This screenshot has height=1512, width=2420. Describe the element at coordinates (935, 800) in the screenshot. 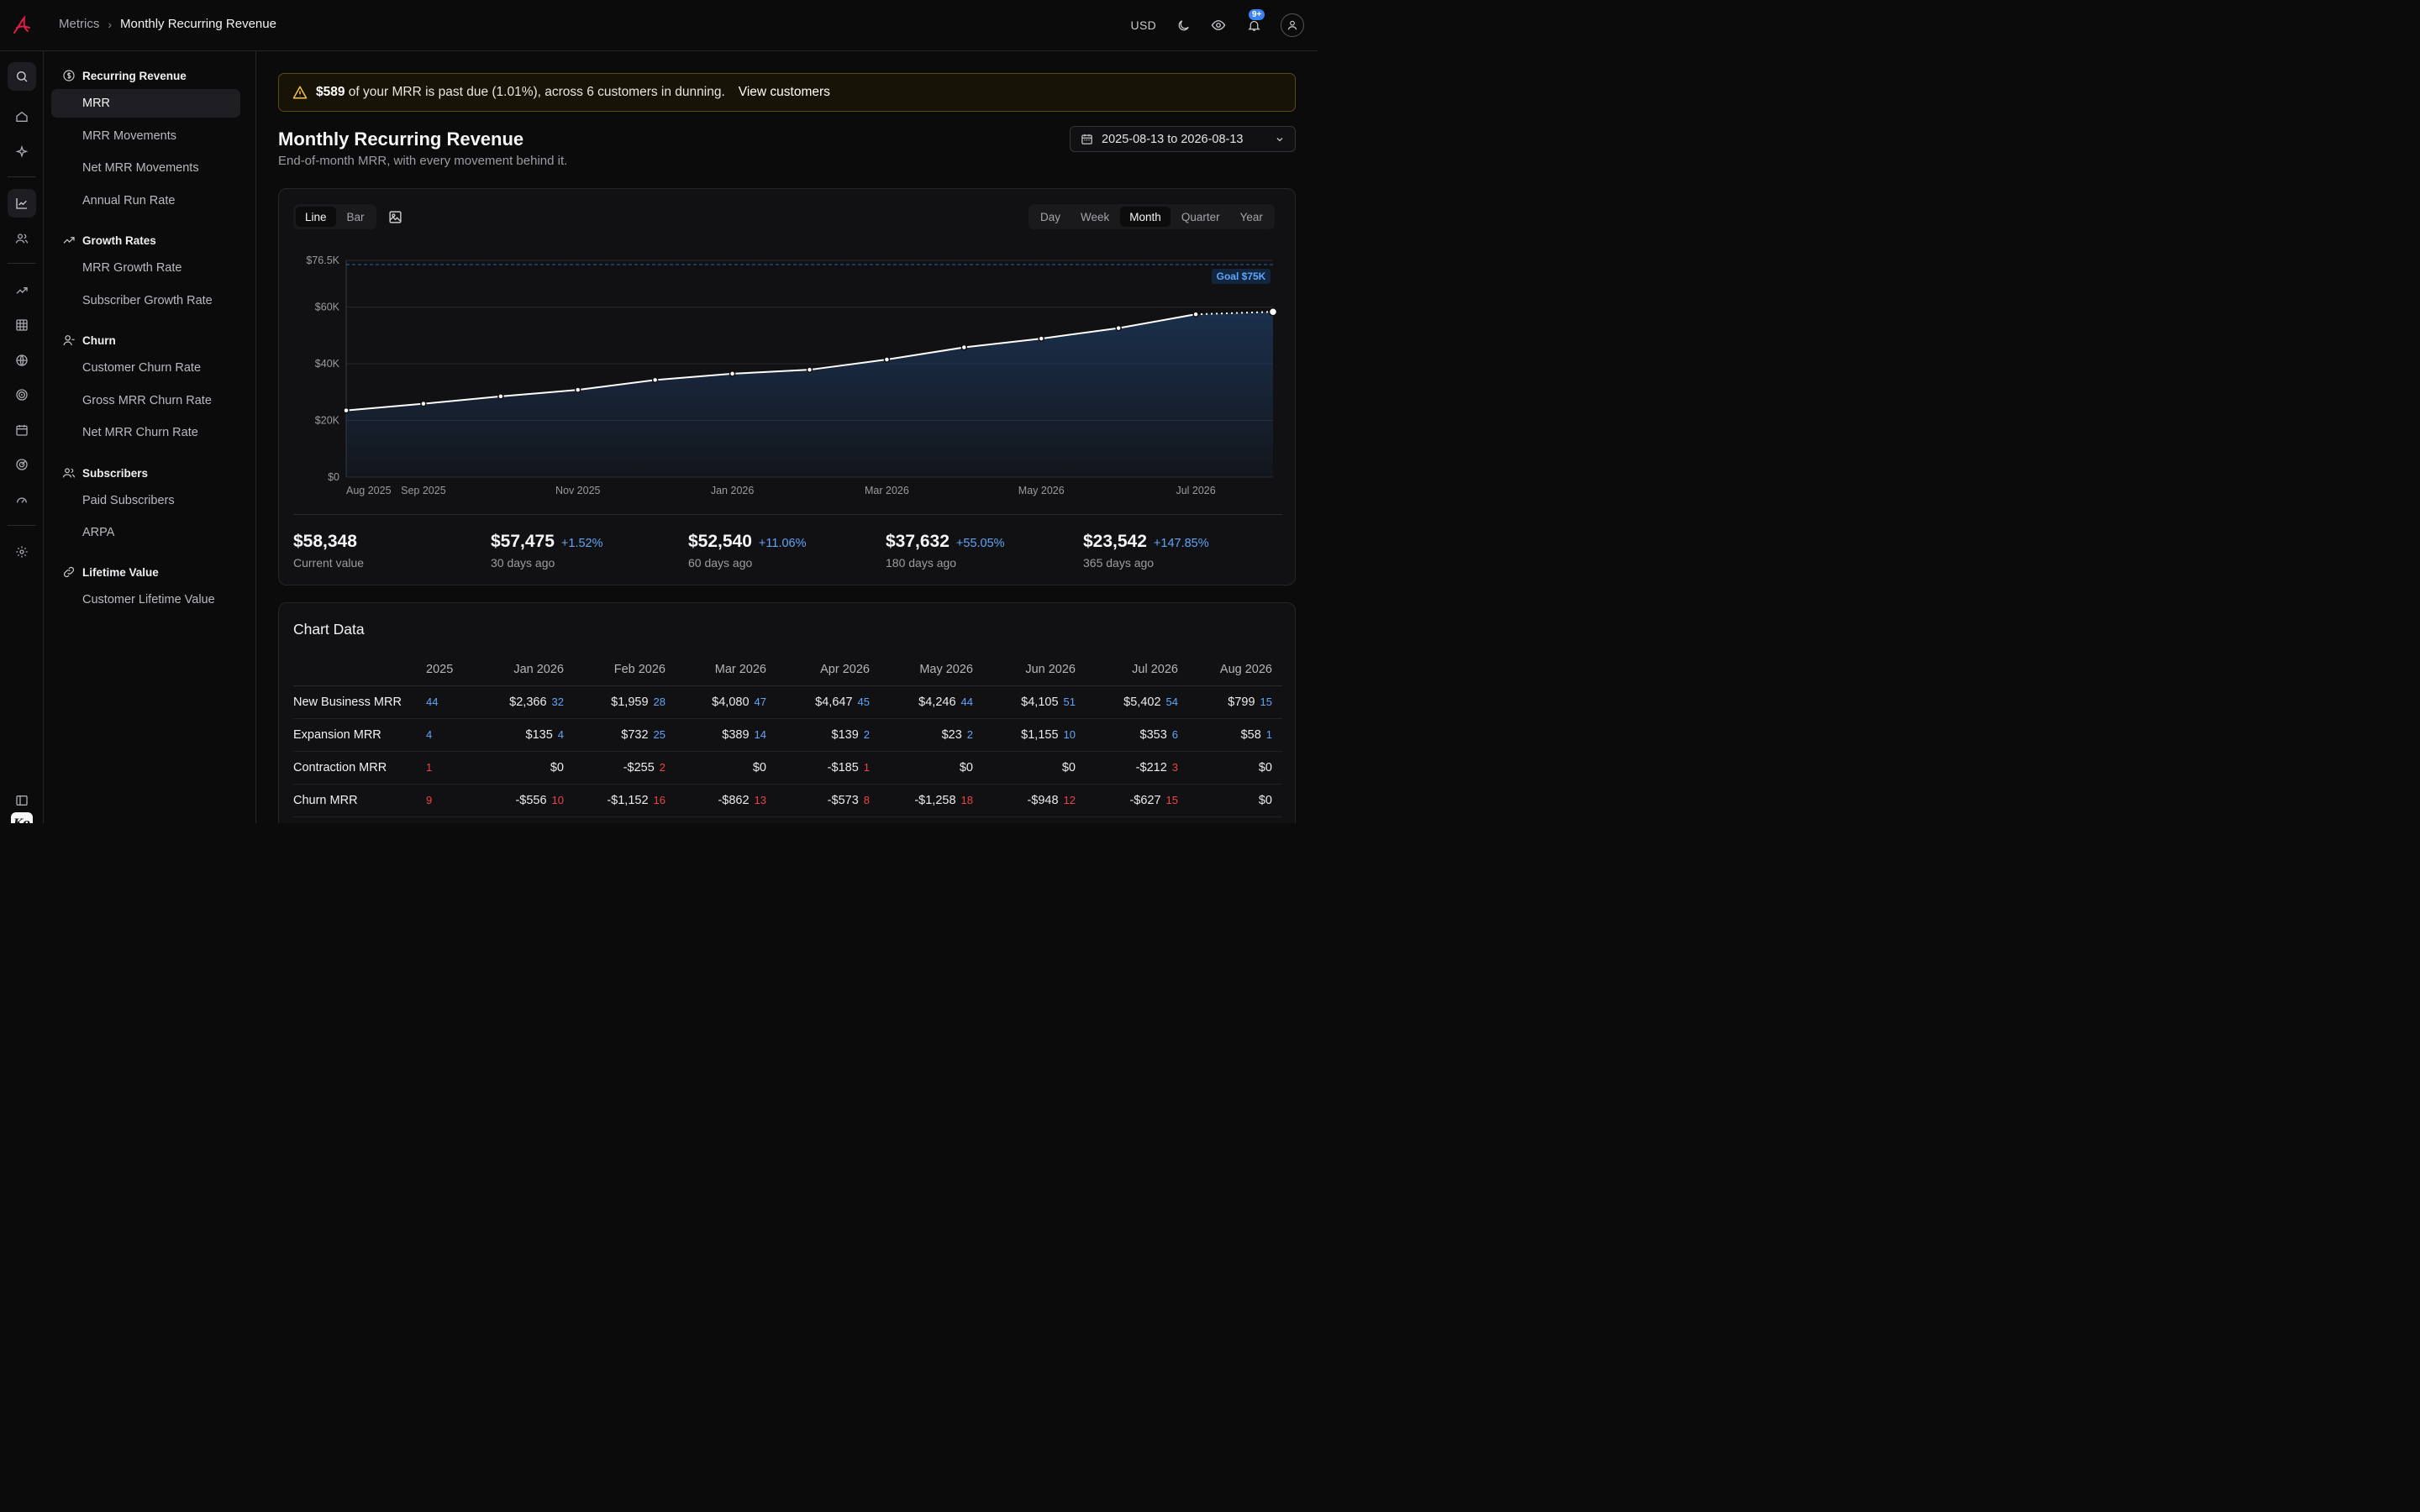

I see `cell-value: -$1,258` at that location.